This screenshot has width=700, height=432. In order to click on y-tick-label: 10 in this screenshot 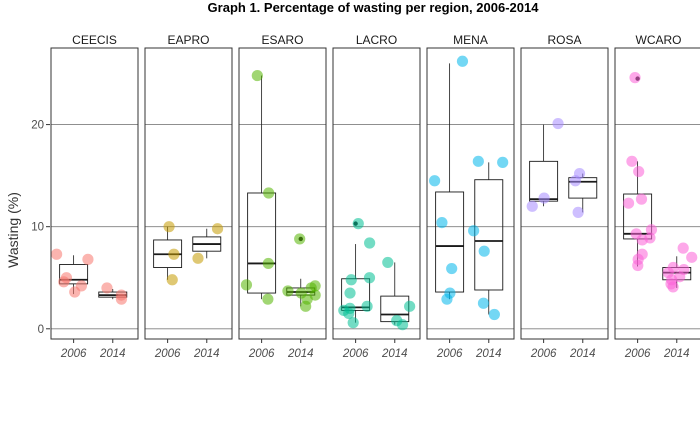, I will do `click(37, 228)`.